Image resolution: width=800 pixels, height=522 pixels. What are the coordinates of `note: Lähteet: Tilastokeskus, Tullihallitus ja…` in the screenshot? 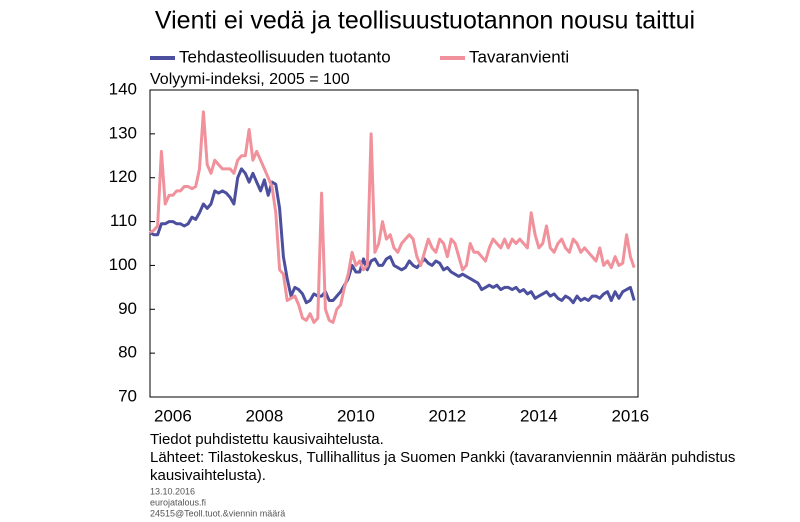 It's located at (442, 457).